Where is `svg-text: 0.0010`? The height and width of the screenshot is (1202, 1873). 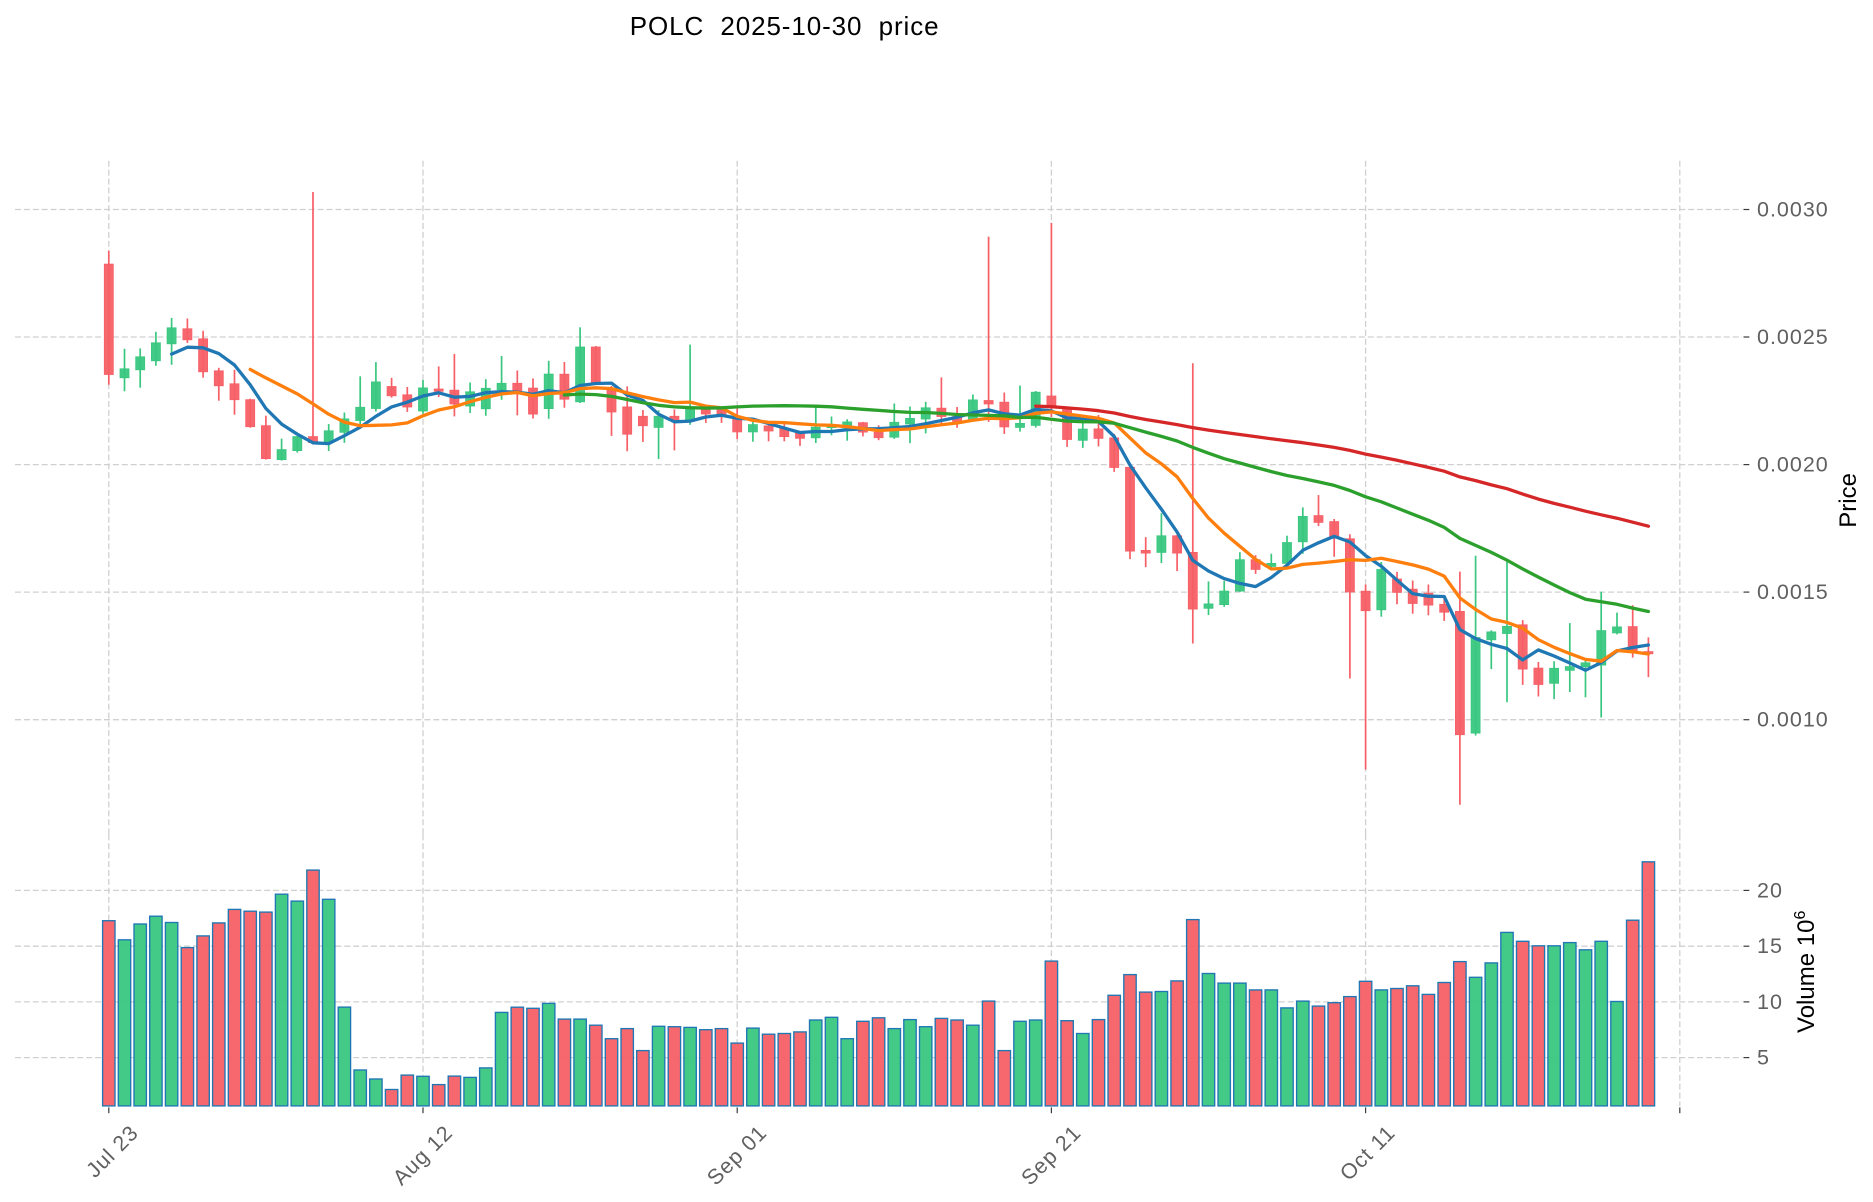
svg-text: 0.0010 is located at coordinates (1793, 720).